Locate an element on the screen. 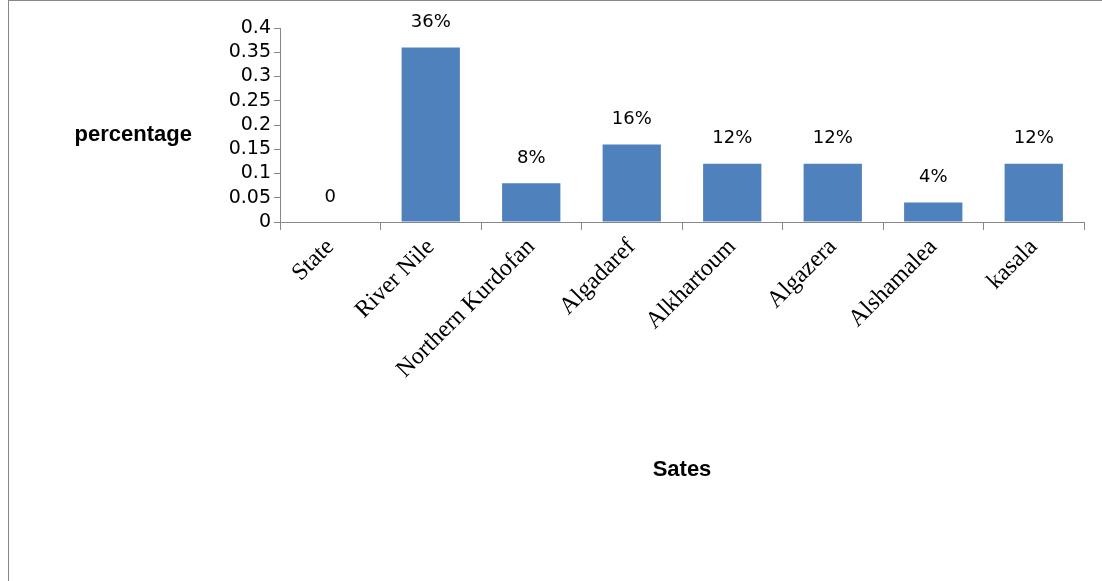 Image resolution: width=1102 pixels, height=581 pixels. y-tick-label: 0.4 is located at coordinates (255, 25).